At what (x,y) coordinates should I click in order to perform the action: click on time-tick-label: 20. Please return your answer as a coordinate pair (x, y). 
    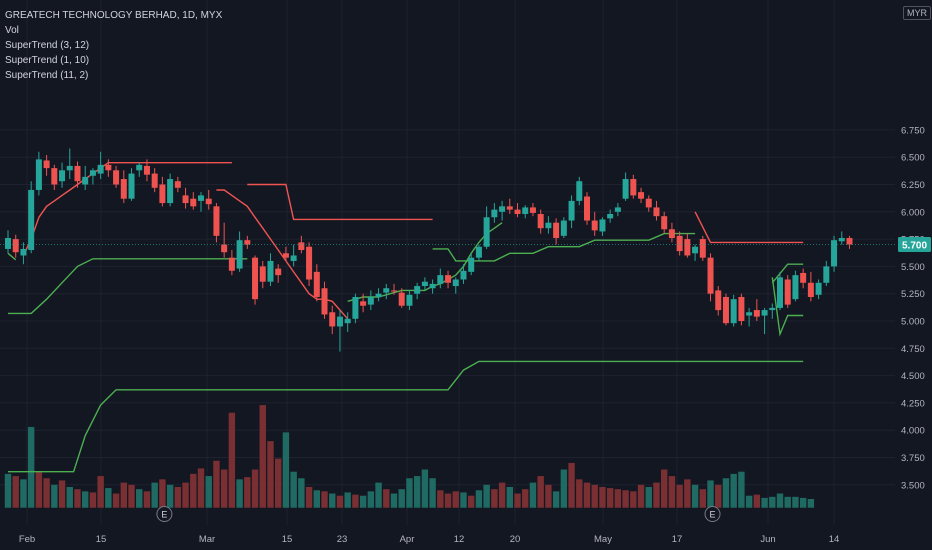
    Looking at the image, I should click on (515, 539).